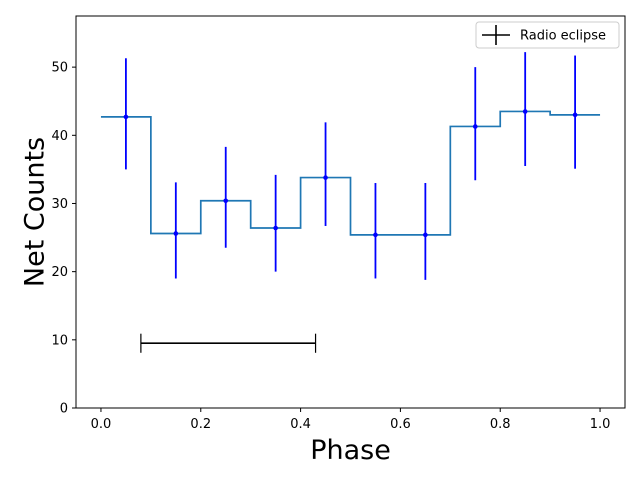  What do you see at coordinates (350, 450) in the screenshot?
I see `x-axis-label: Phase` at bounding box center [350, 450].